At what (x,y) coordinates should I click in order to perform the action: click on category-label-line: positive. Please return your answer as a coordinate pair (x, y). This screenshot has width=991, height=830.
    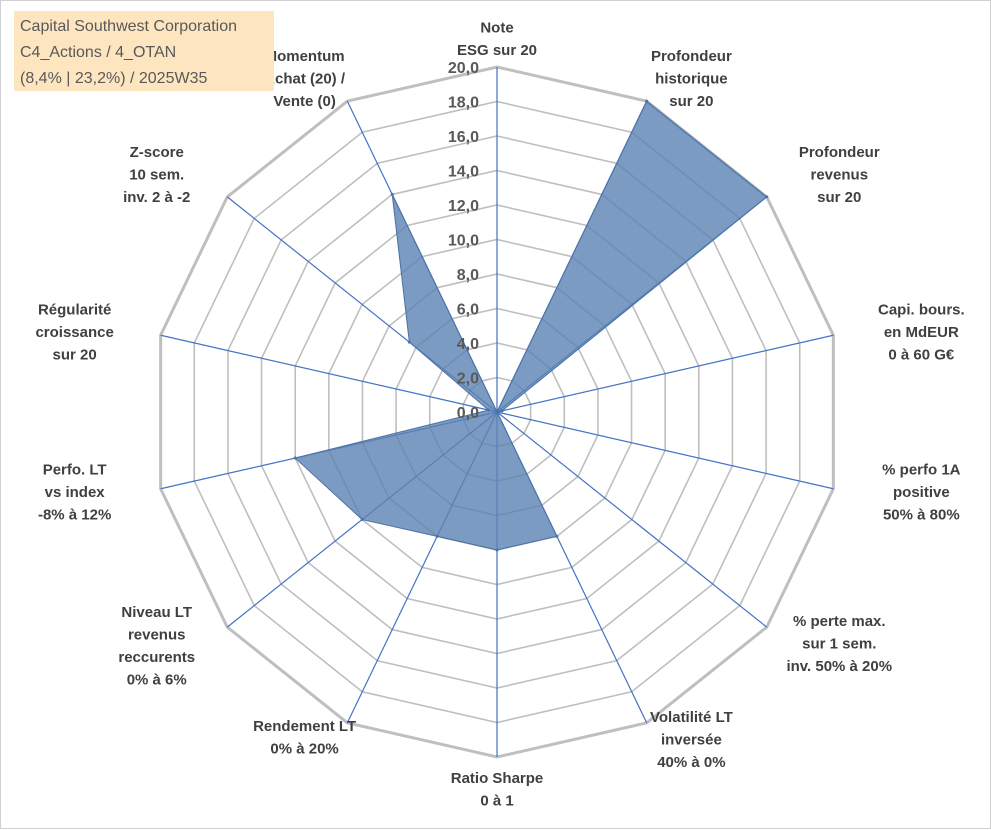
    Looking at the image, I should click on (921, 492).